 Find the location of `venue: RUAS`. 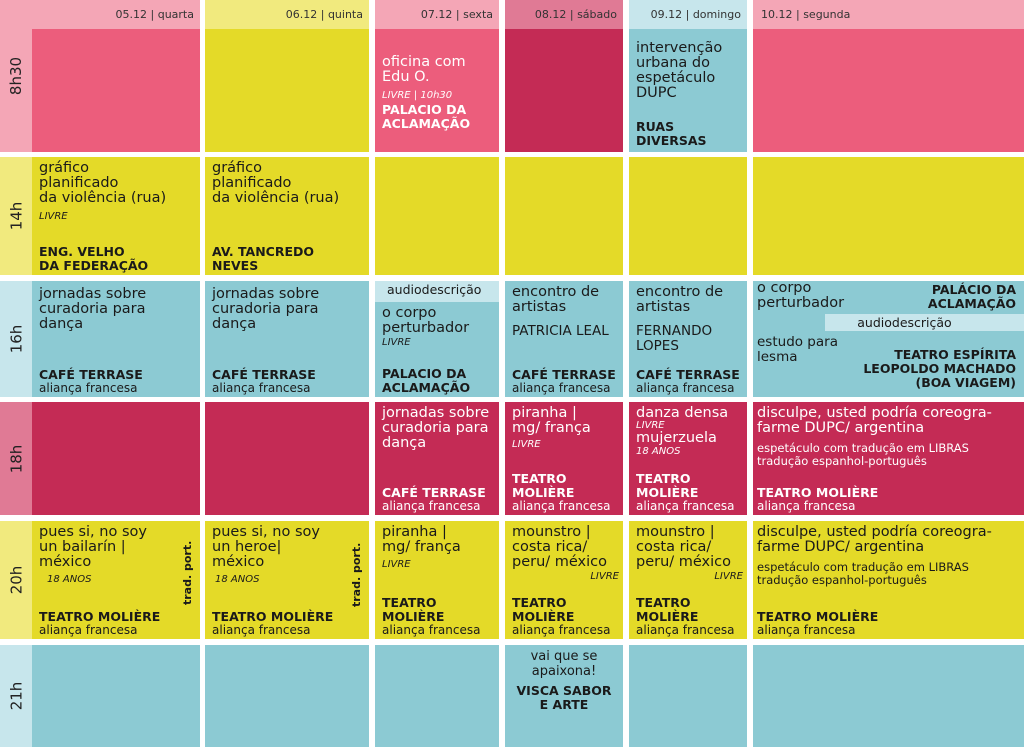

venue: RUAS is located at coordinates (655, 126).